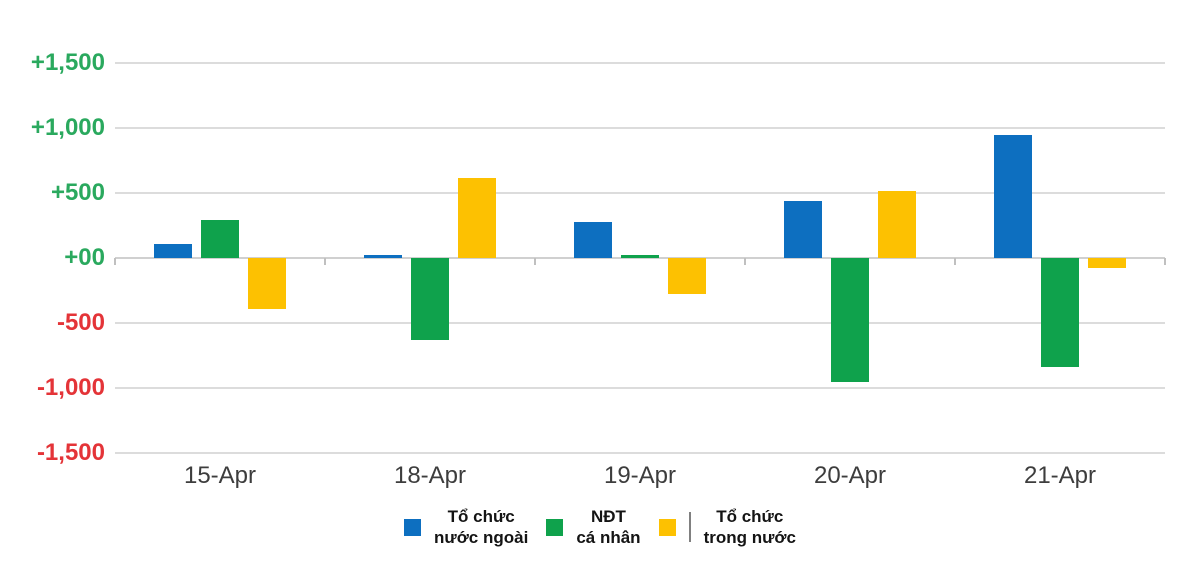 Image resolution: width=1200 pixels, height=574 pixels. Describe the element at coordinates (1013, 196) in the screenshot. I see `bar-21-Apr-series0` at that location.